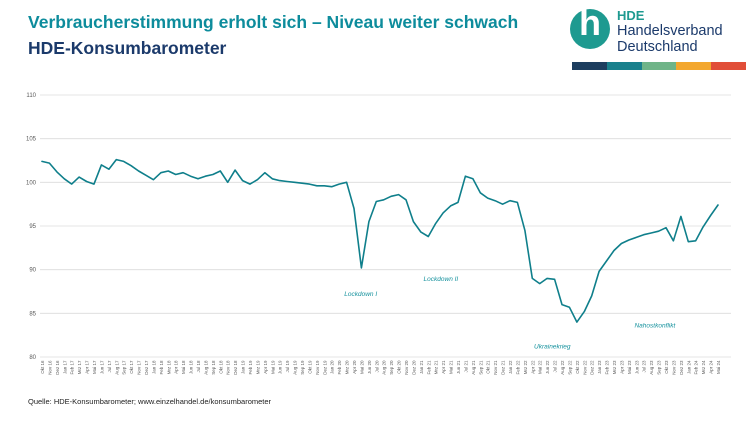 This screenshot has width=748, height=425. Describe the element at coordinates (547, 367) in the screenshot. I see `x-tick-label: Jun 22` at that location.